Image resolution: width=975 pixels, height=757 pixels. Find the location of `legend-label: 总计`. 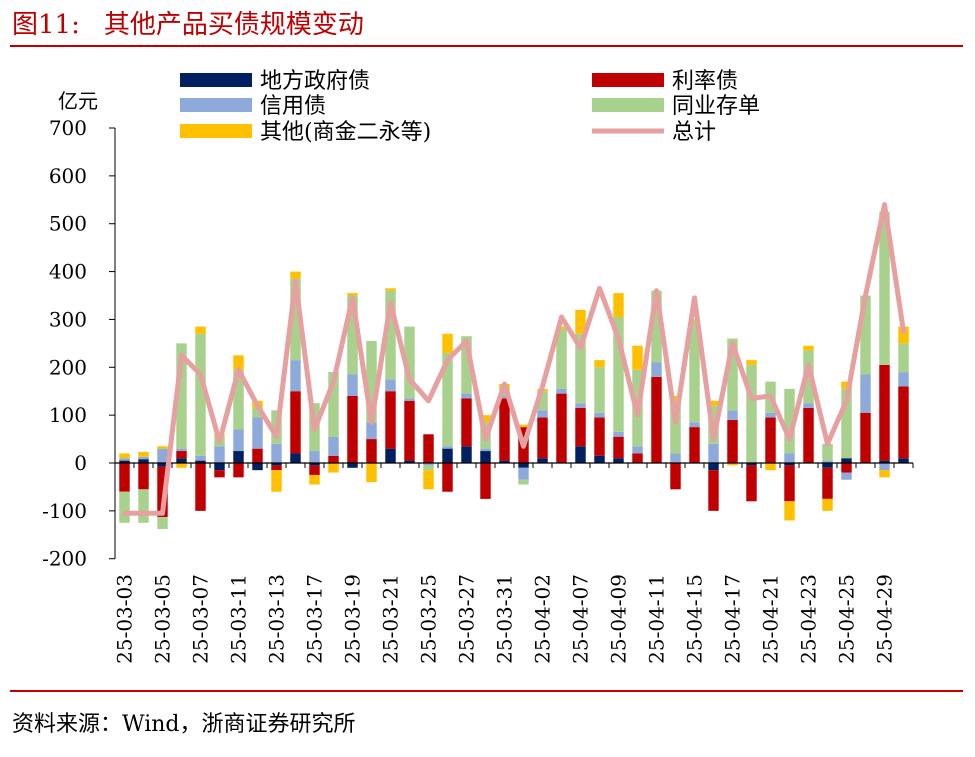

legend-label: 总计 is located at coordinates (694, 132).